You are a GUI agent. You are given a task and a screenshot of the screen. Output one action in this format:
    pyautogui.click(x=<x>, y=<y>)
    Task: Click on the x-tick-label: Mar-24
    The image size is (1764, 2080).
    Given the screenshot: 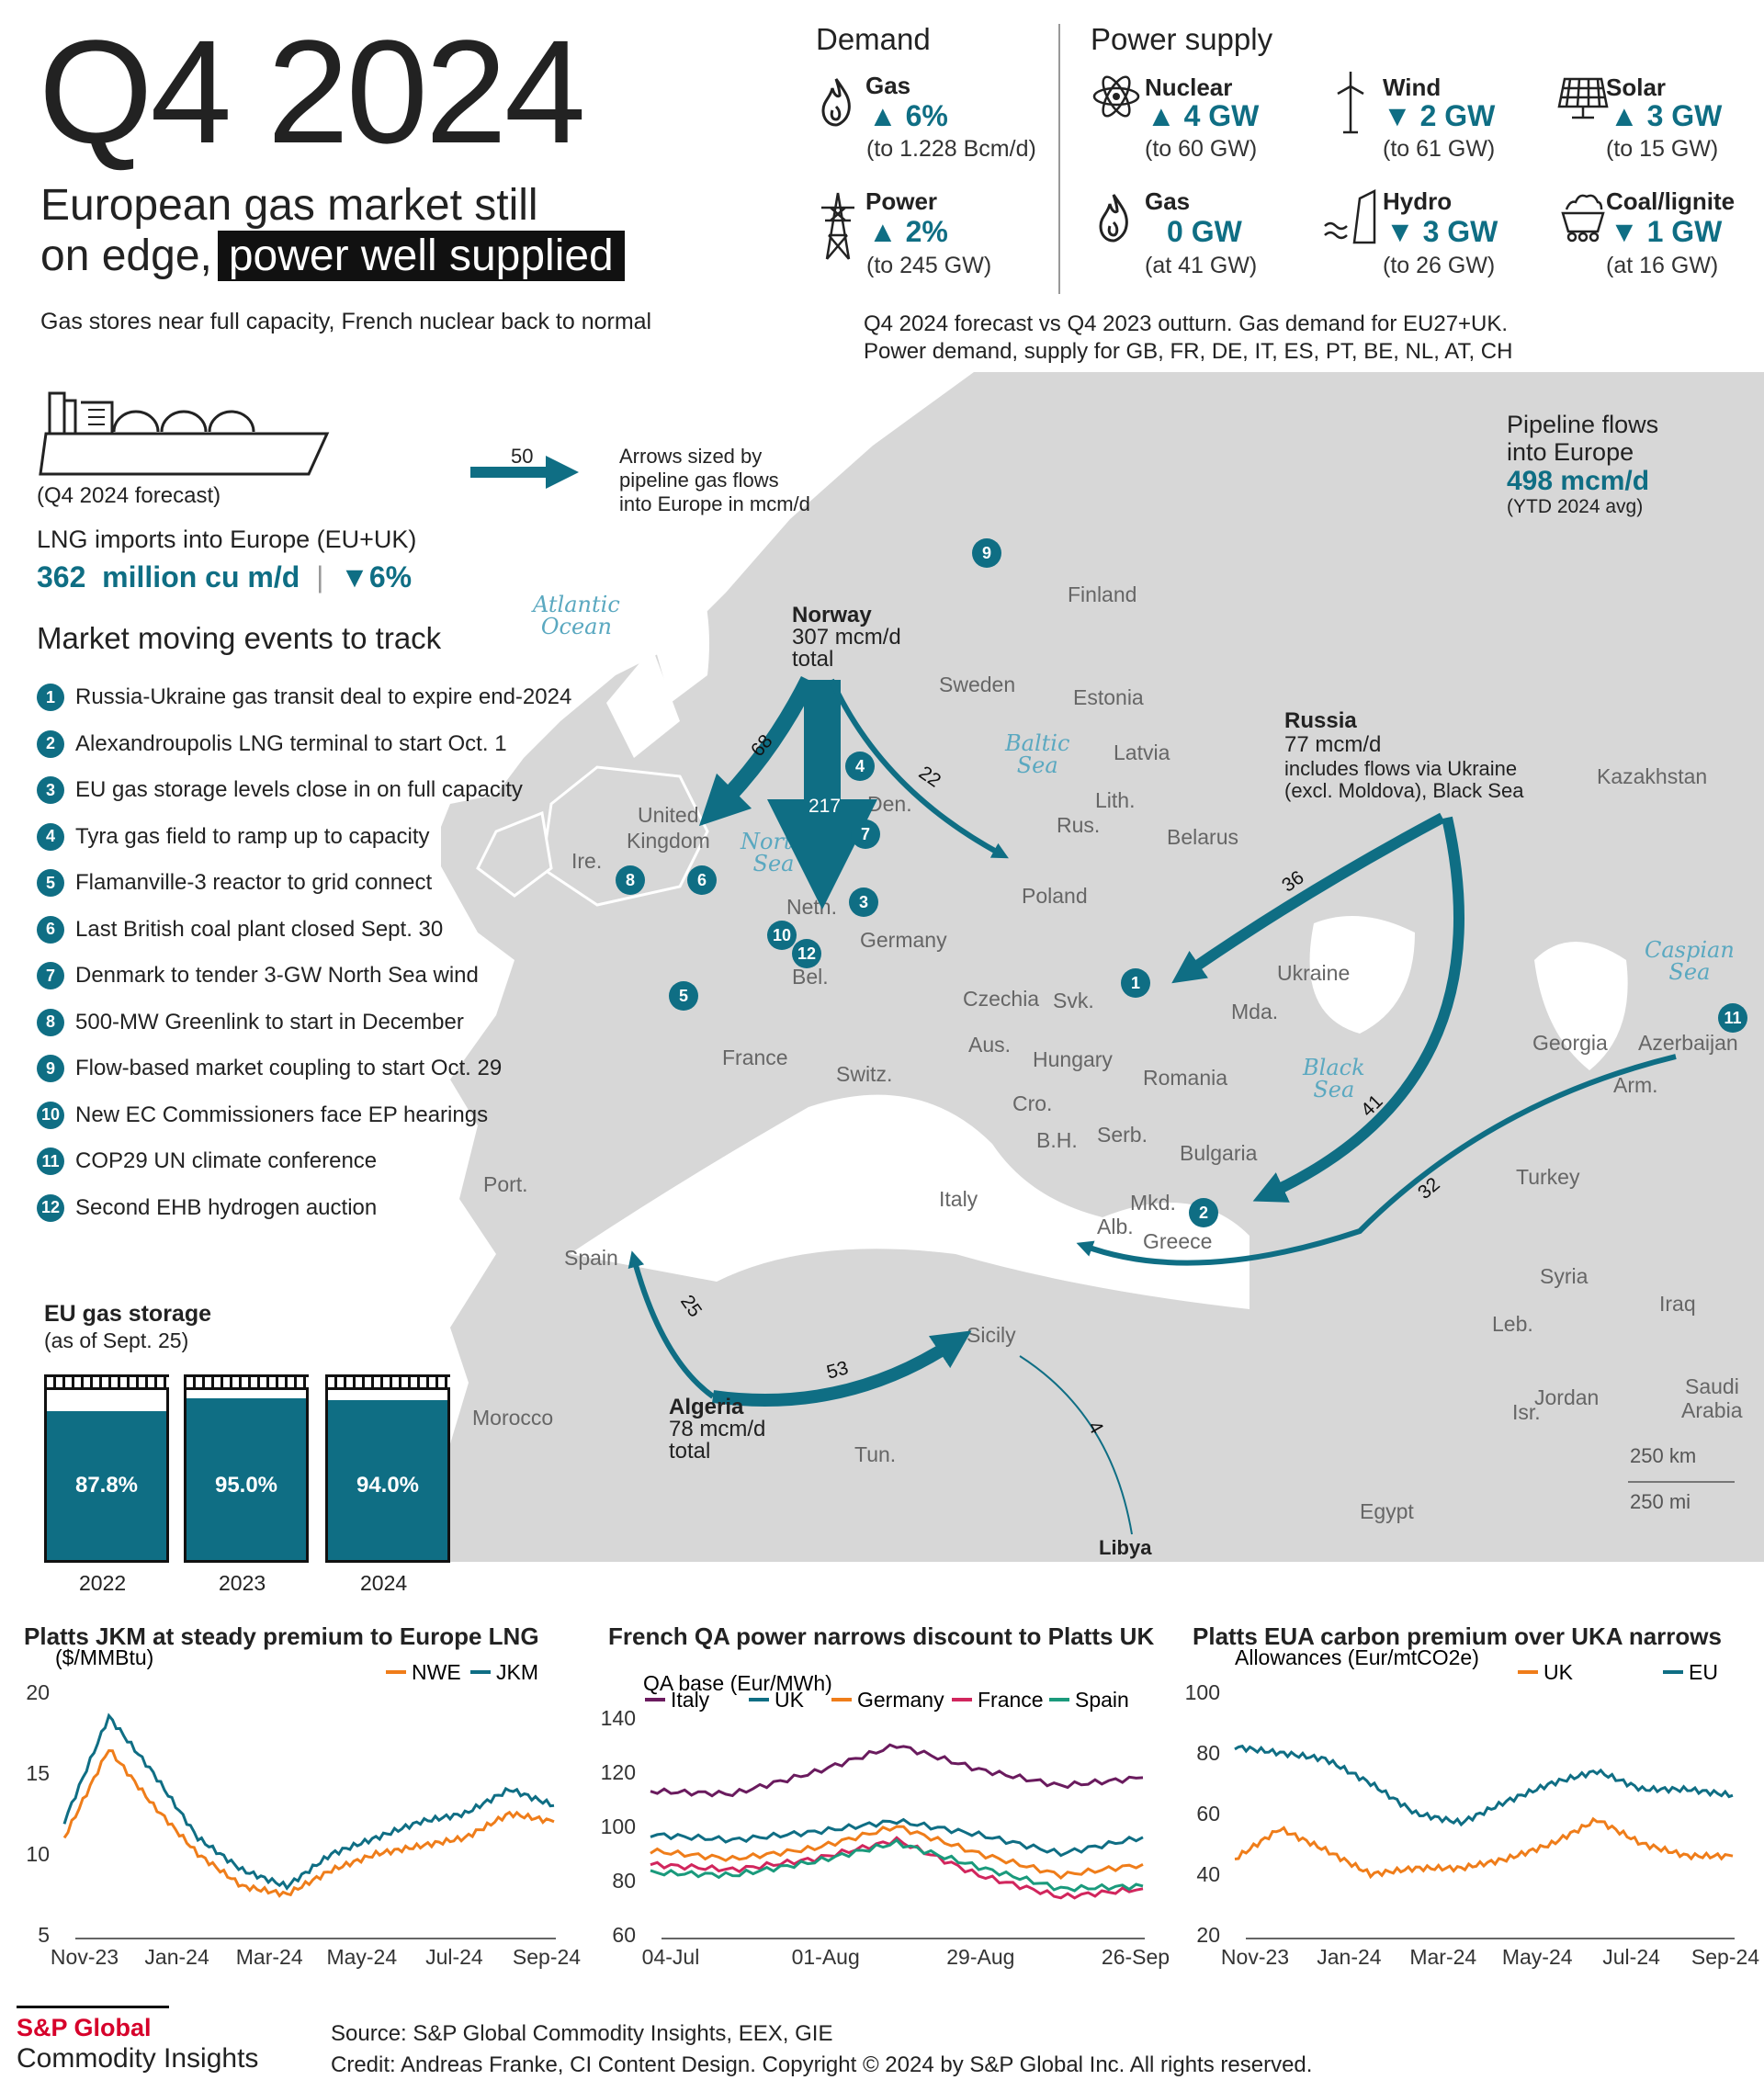 What is the action you would take?
    pyautogui.click(x=1443, y=1957)
    